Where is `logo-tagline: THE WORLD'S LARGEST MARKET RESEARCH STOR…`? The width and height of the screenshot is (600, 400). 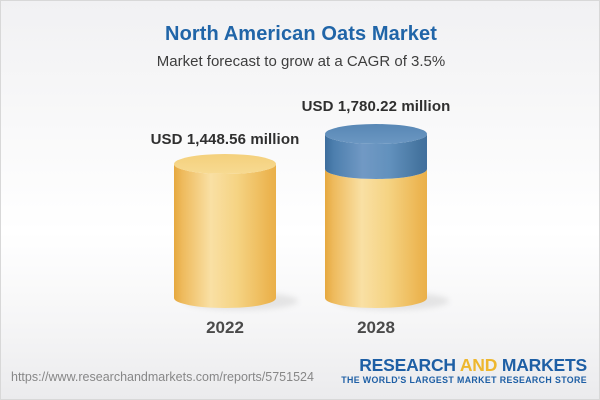
logo-tagline: THE WORLD'S LARGEST MARKET RESEARCH STOR… is located at coordinates (464, 380).